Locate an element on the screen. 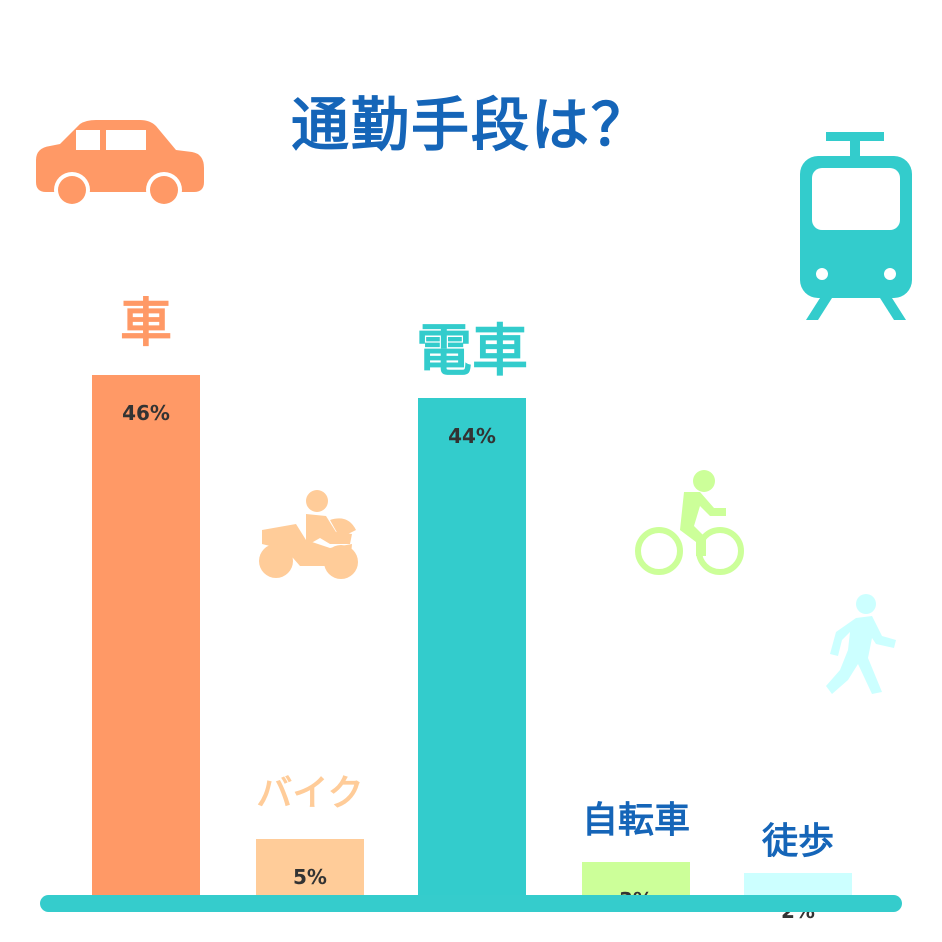  category-label: 車 is located at coordinates (146, 324).